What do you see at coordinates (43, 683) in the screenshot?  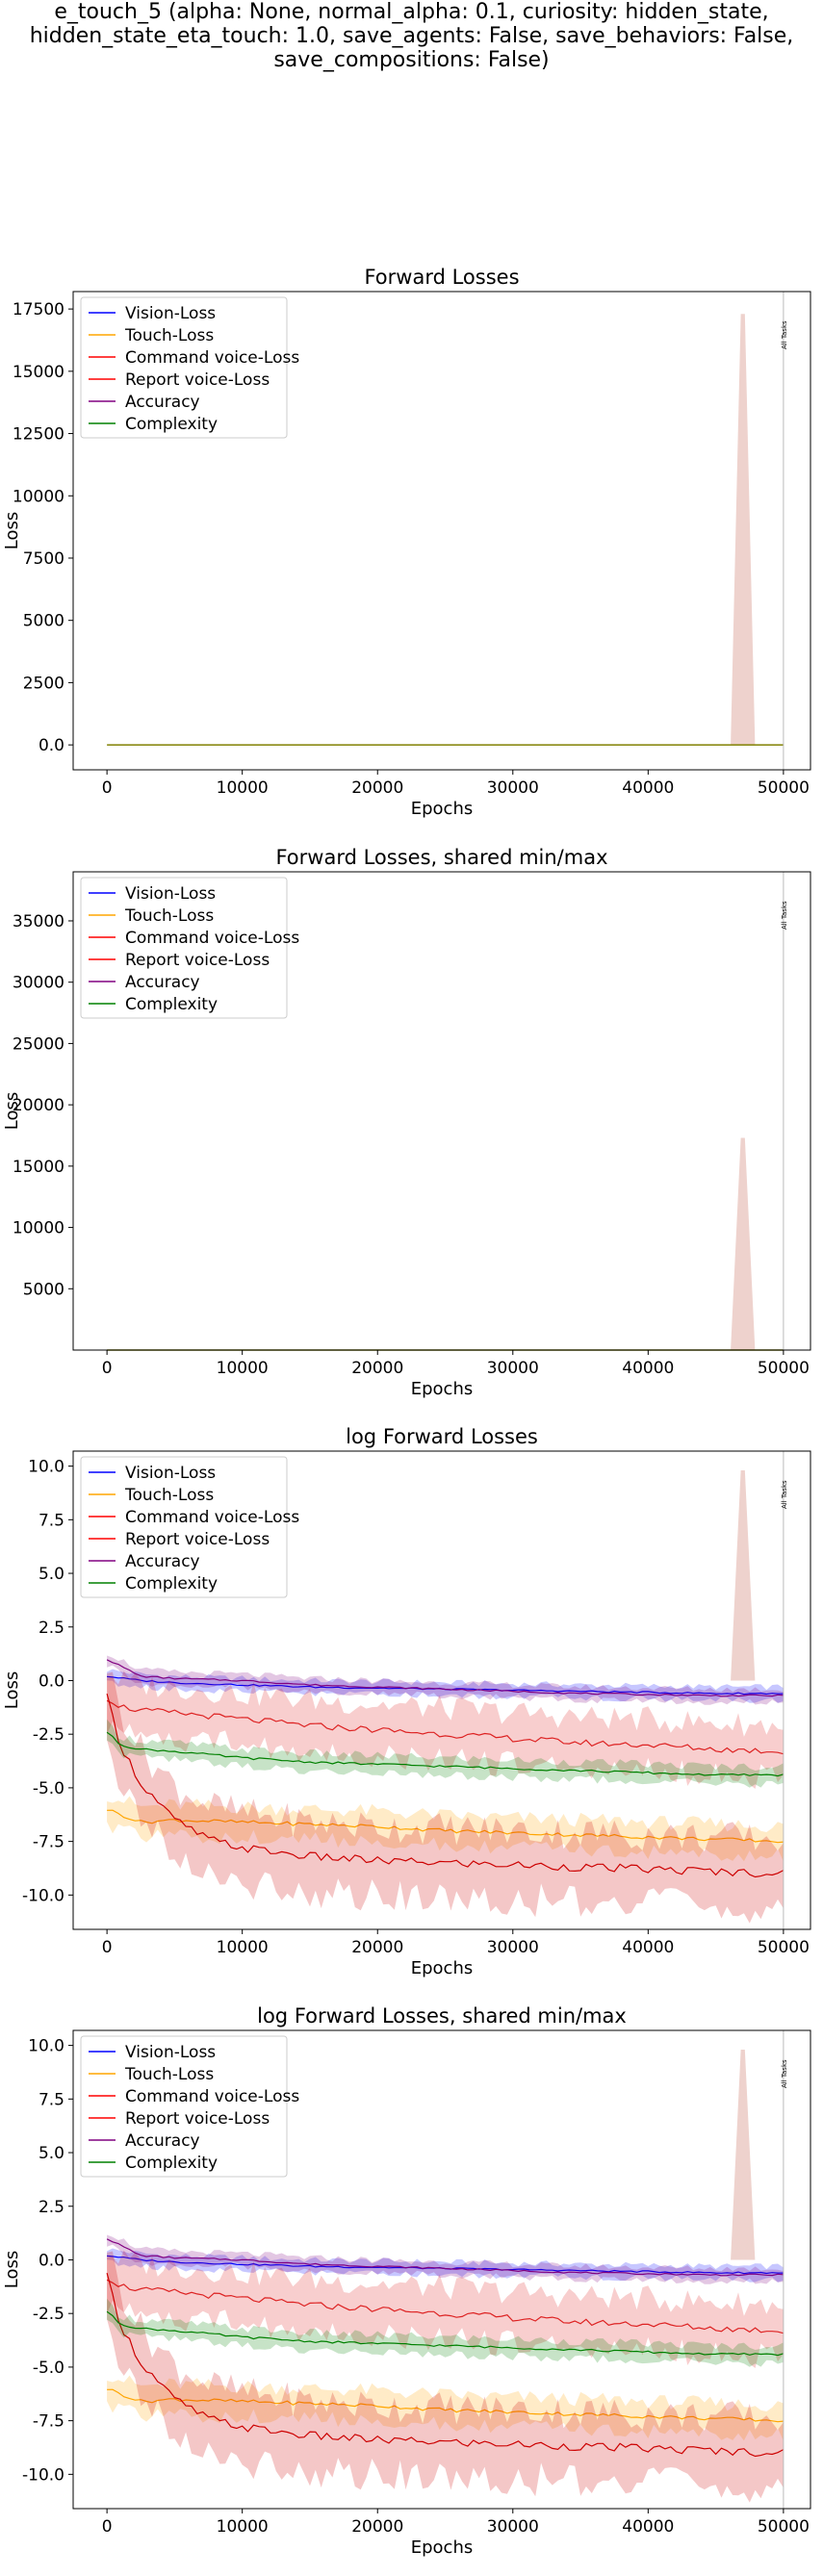 I see `y-tick-label: 2500` at bounding box center [43, 683].